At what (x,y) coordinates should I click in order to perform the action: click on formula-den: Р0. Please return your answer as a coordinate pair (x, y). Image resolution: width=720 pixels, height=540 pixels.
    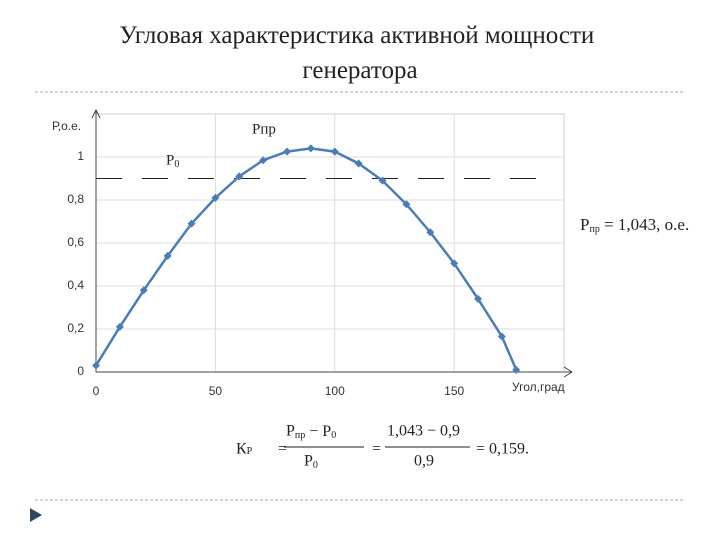
    Looking at the image, I should click on (311, 462).